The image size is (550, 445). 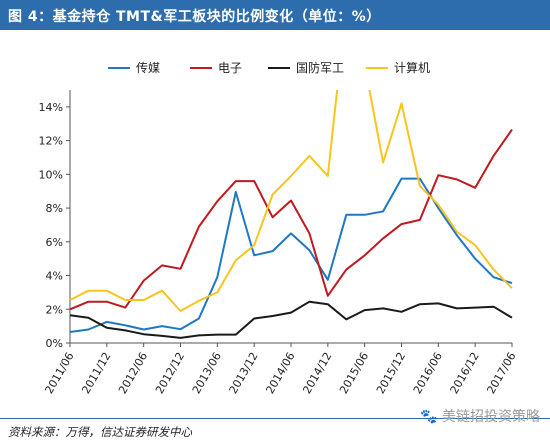 What do you see at coordinates (133, 373) in the screenshot?
I see `x-tick-label: 2012/06` at bounding box center [133, 373].